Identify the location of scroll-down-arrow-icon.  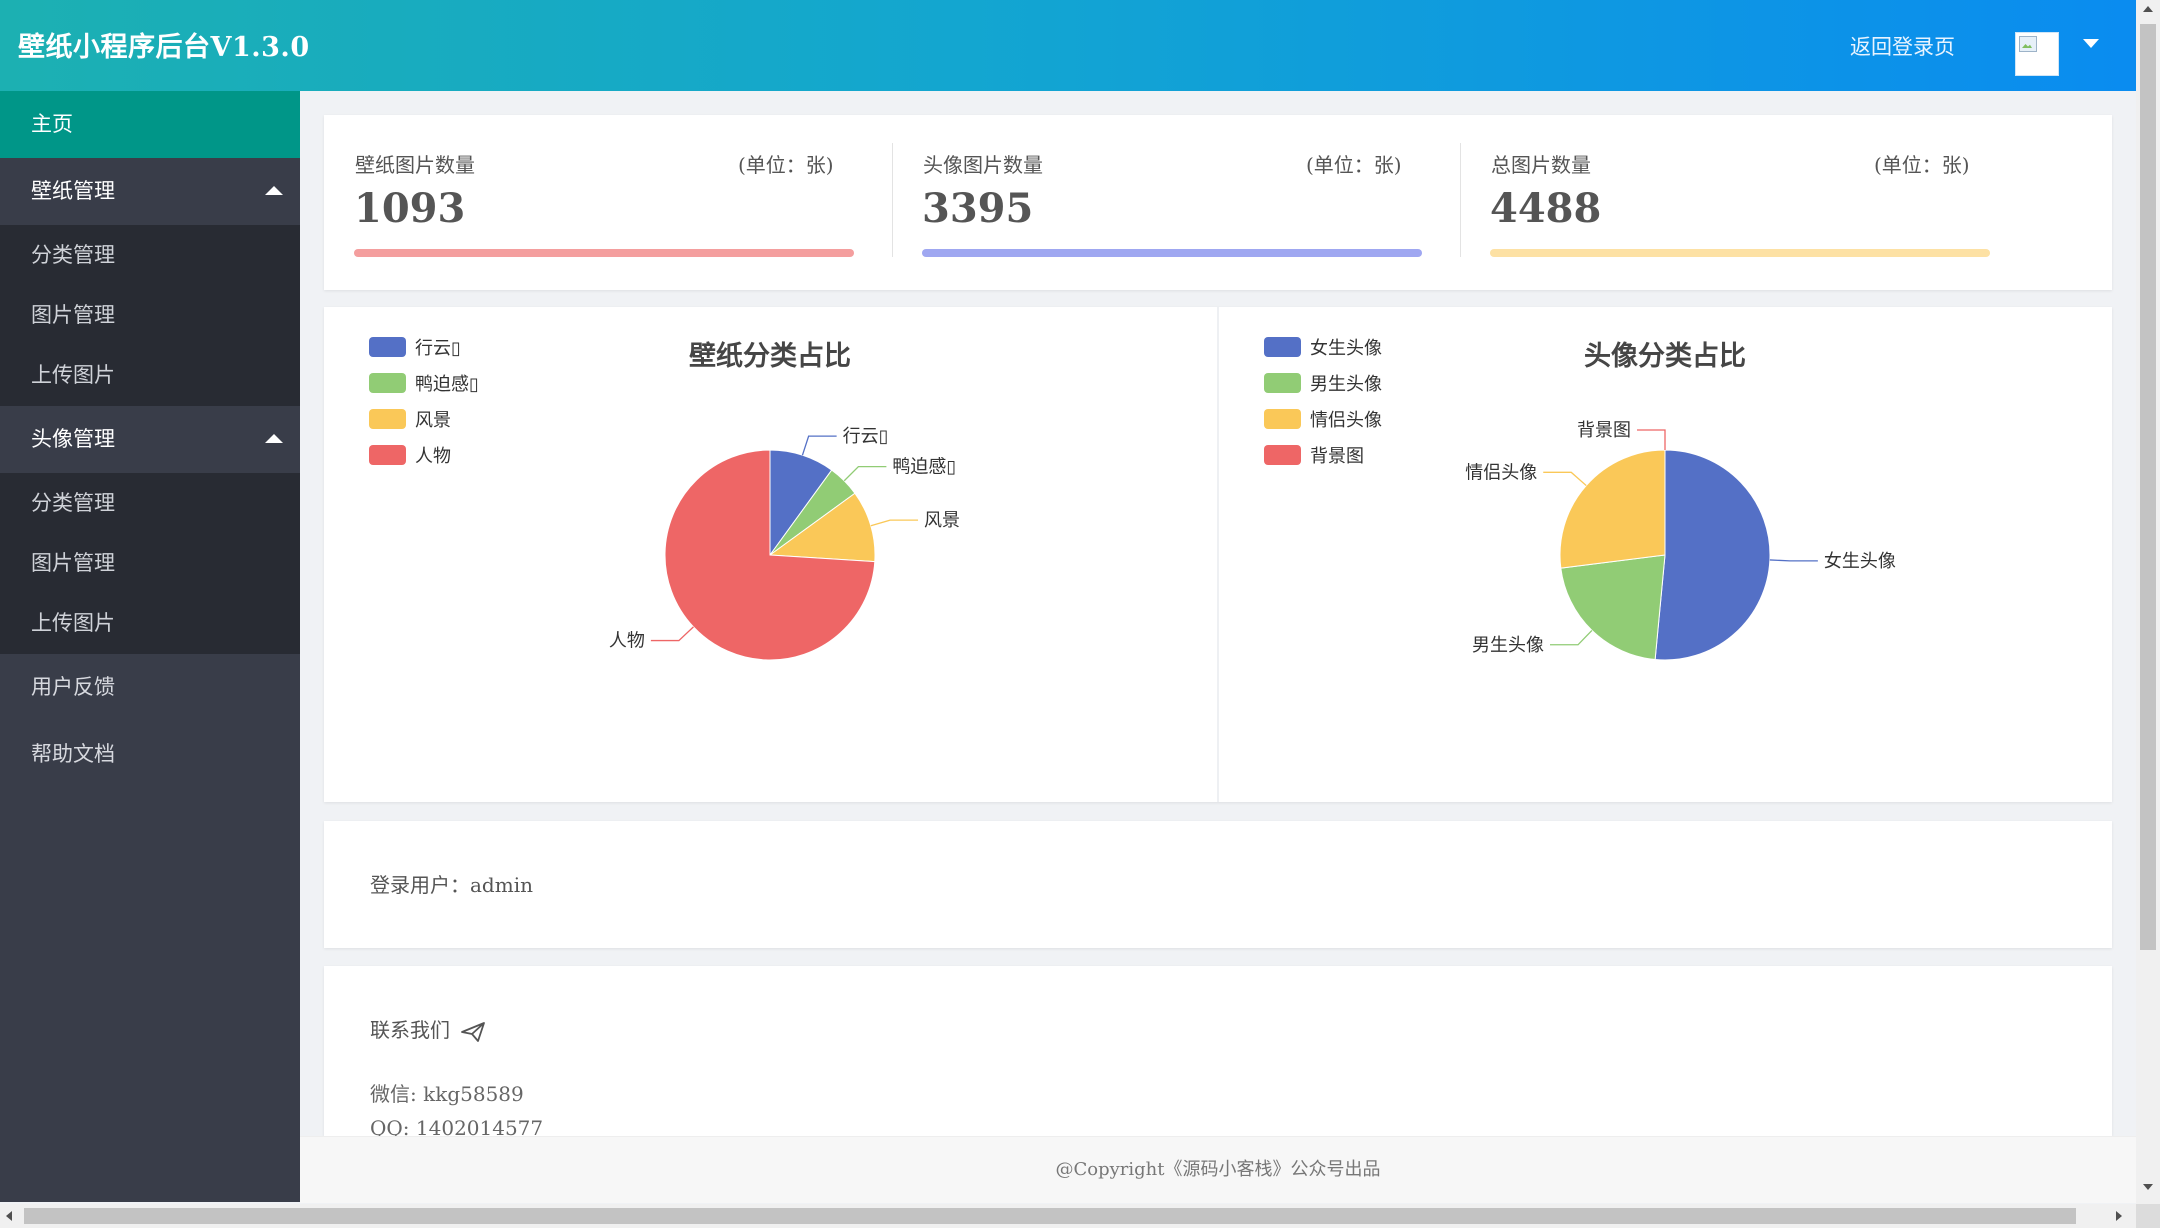
(2148, 1187).